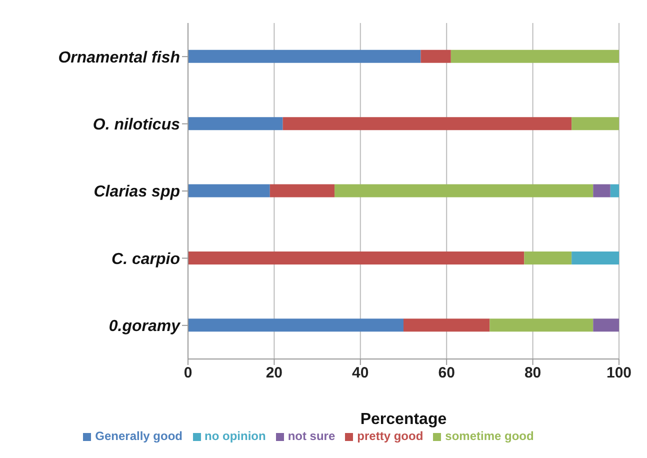 The image size is (647, 458). Describe the element at coordinates (145, 327) in the screenshot. I see `y-tick-label: 0.goramy` at that location.